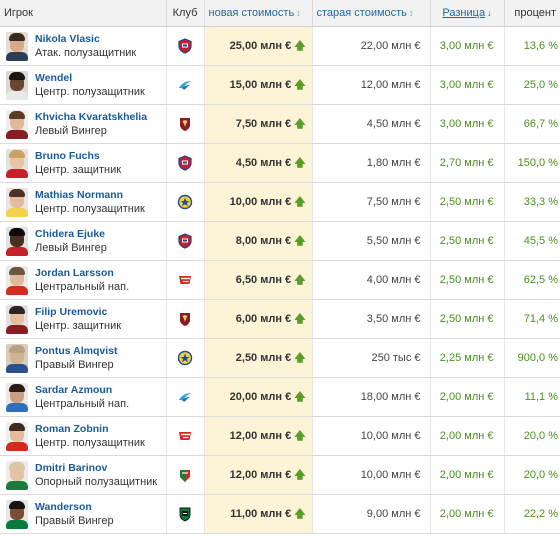 The height and width of the screenshot is (536, 560). I want to click on new-value: 8,00 млн €, so click(263, 240).